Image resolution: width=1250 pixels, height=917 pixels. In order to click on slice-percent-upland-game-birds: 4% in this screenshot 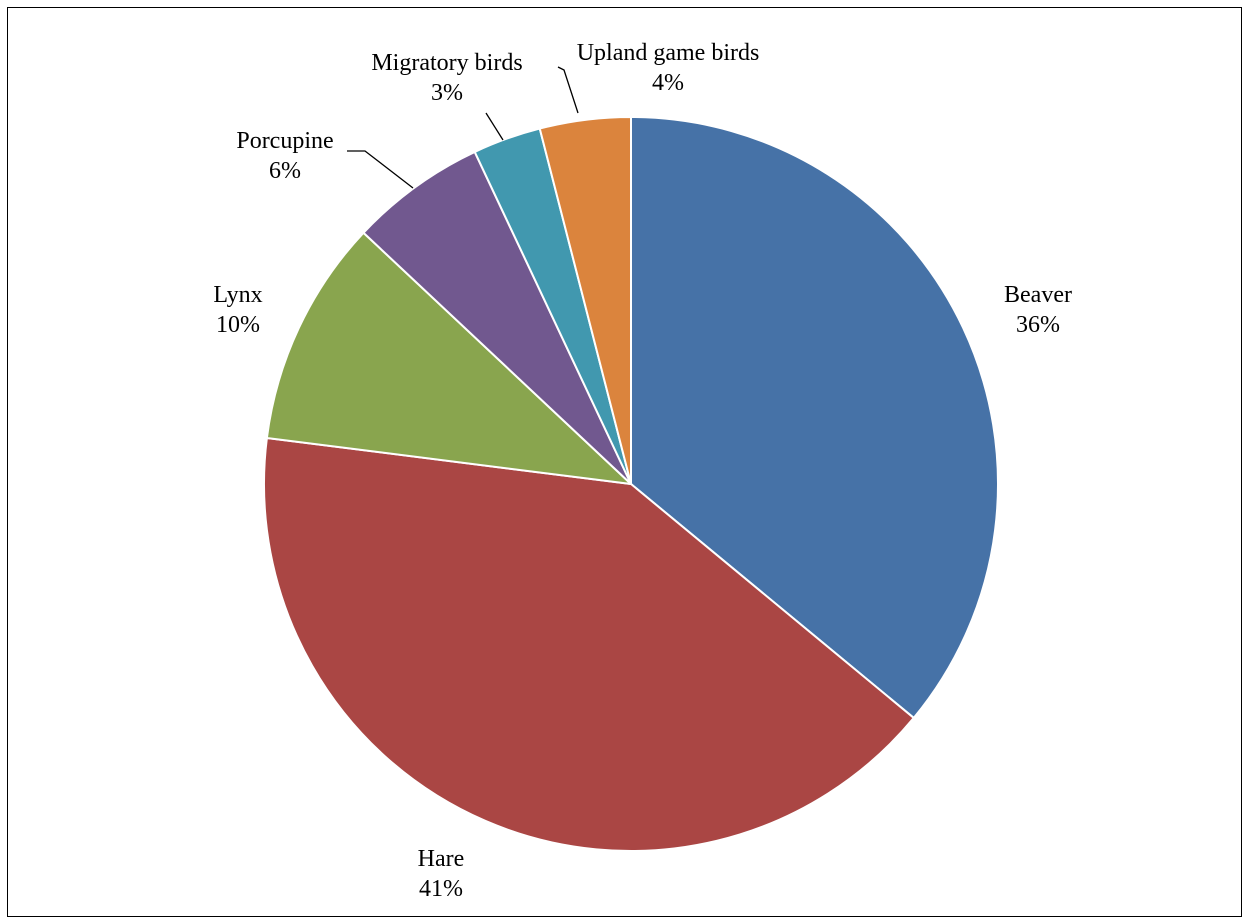, I will do `click(668, 83)`.